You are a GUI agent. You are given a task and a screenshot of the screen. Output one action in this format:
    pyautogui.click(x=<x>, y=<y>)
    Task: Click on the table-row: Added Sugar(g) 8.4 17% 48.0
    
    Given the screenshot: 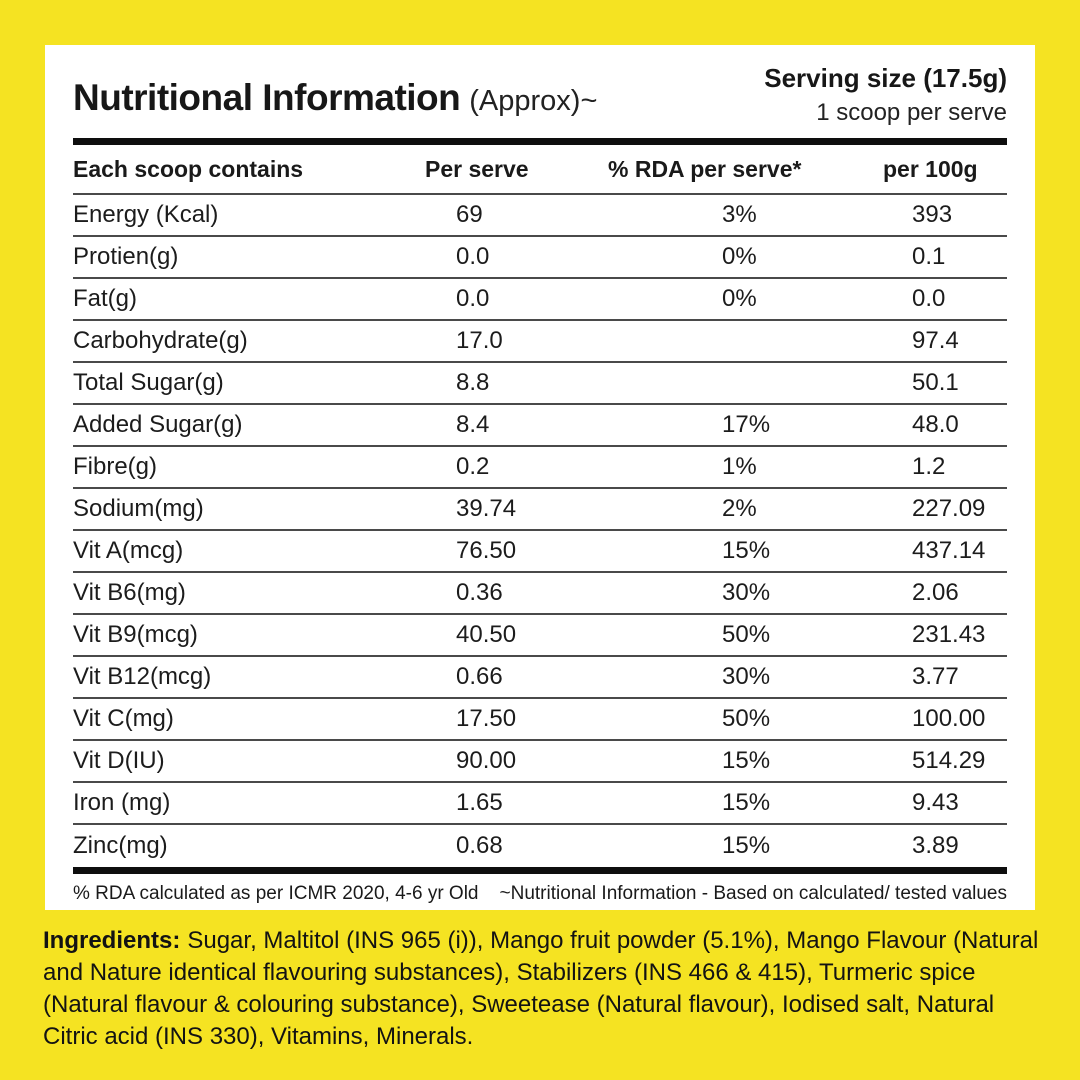 What is the action you would take?
    pyautogui.click(x=540, y=426)
    